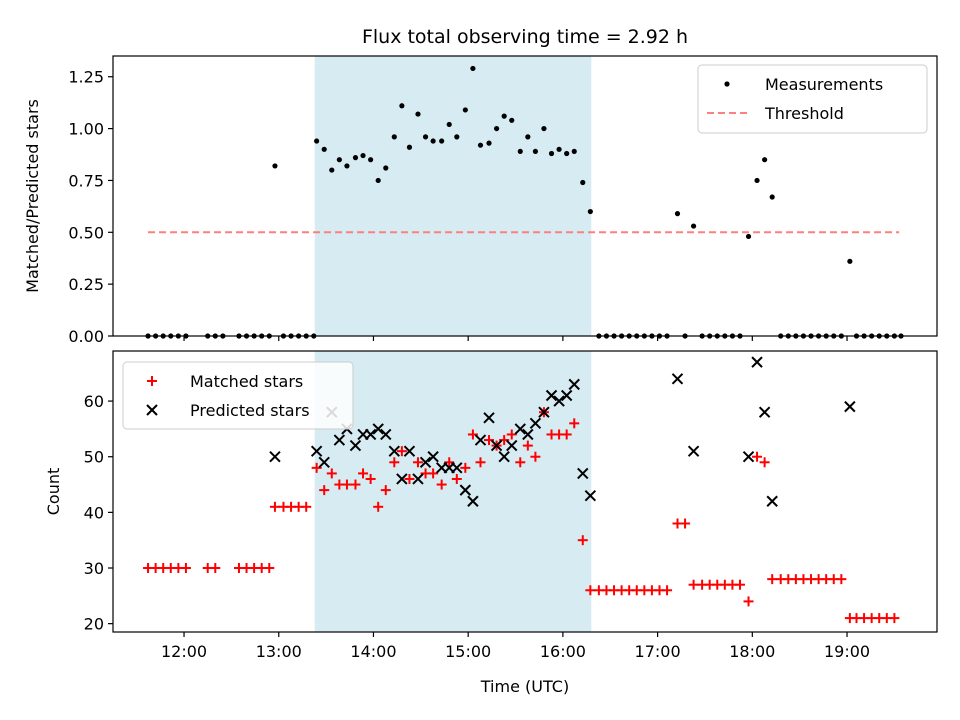  What do you see at coordinates (32, 196) in the screenshot?
I see `y-axis-label: Matched/Predicted stars` at bounding box center [32, 196].